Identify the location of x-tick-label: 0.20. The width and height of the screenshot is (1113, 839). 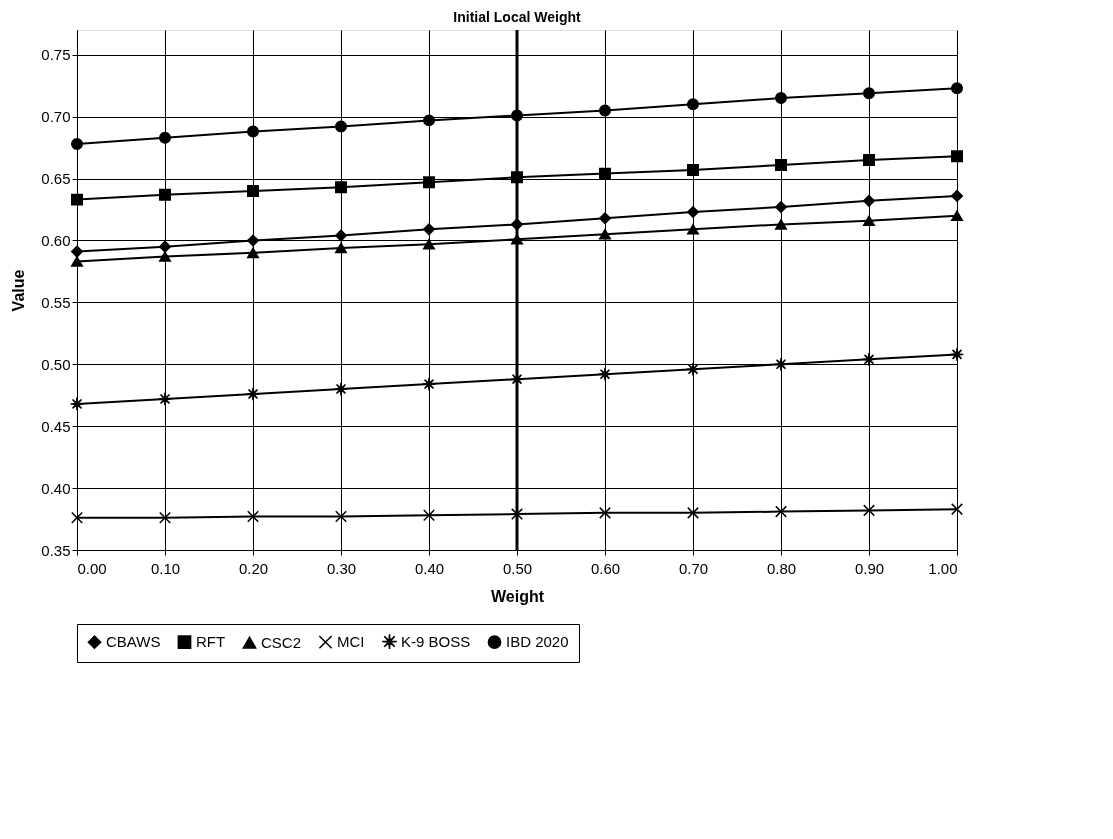
(253, 568).